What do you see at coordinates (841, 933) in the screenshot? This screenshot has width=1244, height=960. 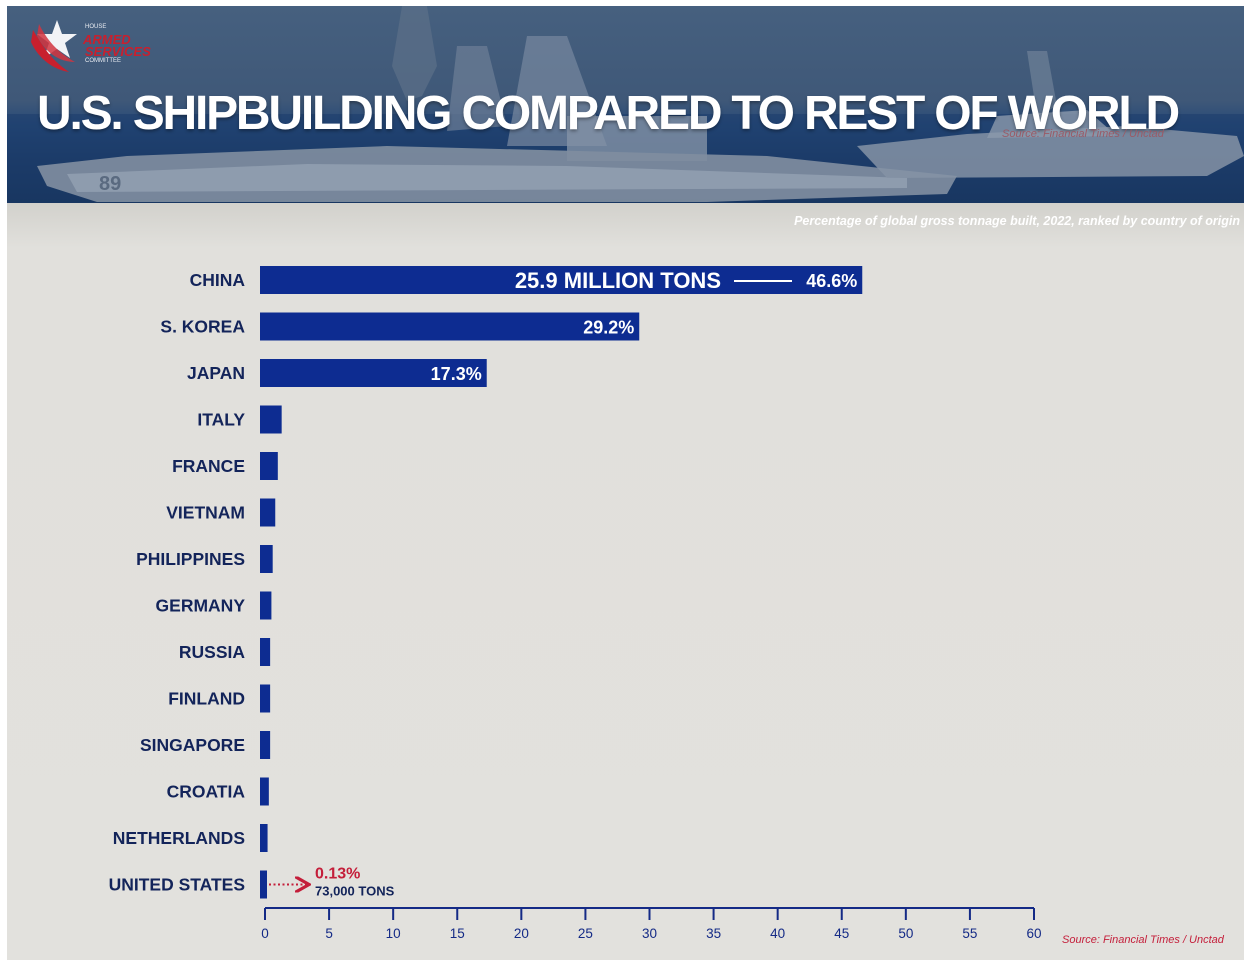 I see `x-tick-label: 45` at bounding box center [841, 933].